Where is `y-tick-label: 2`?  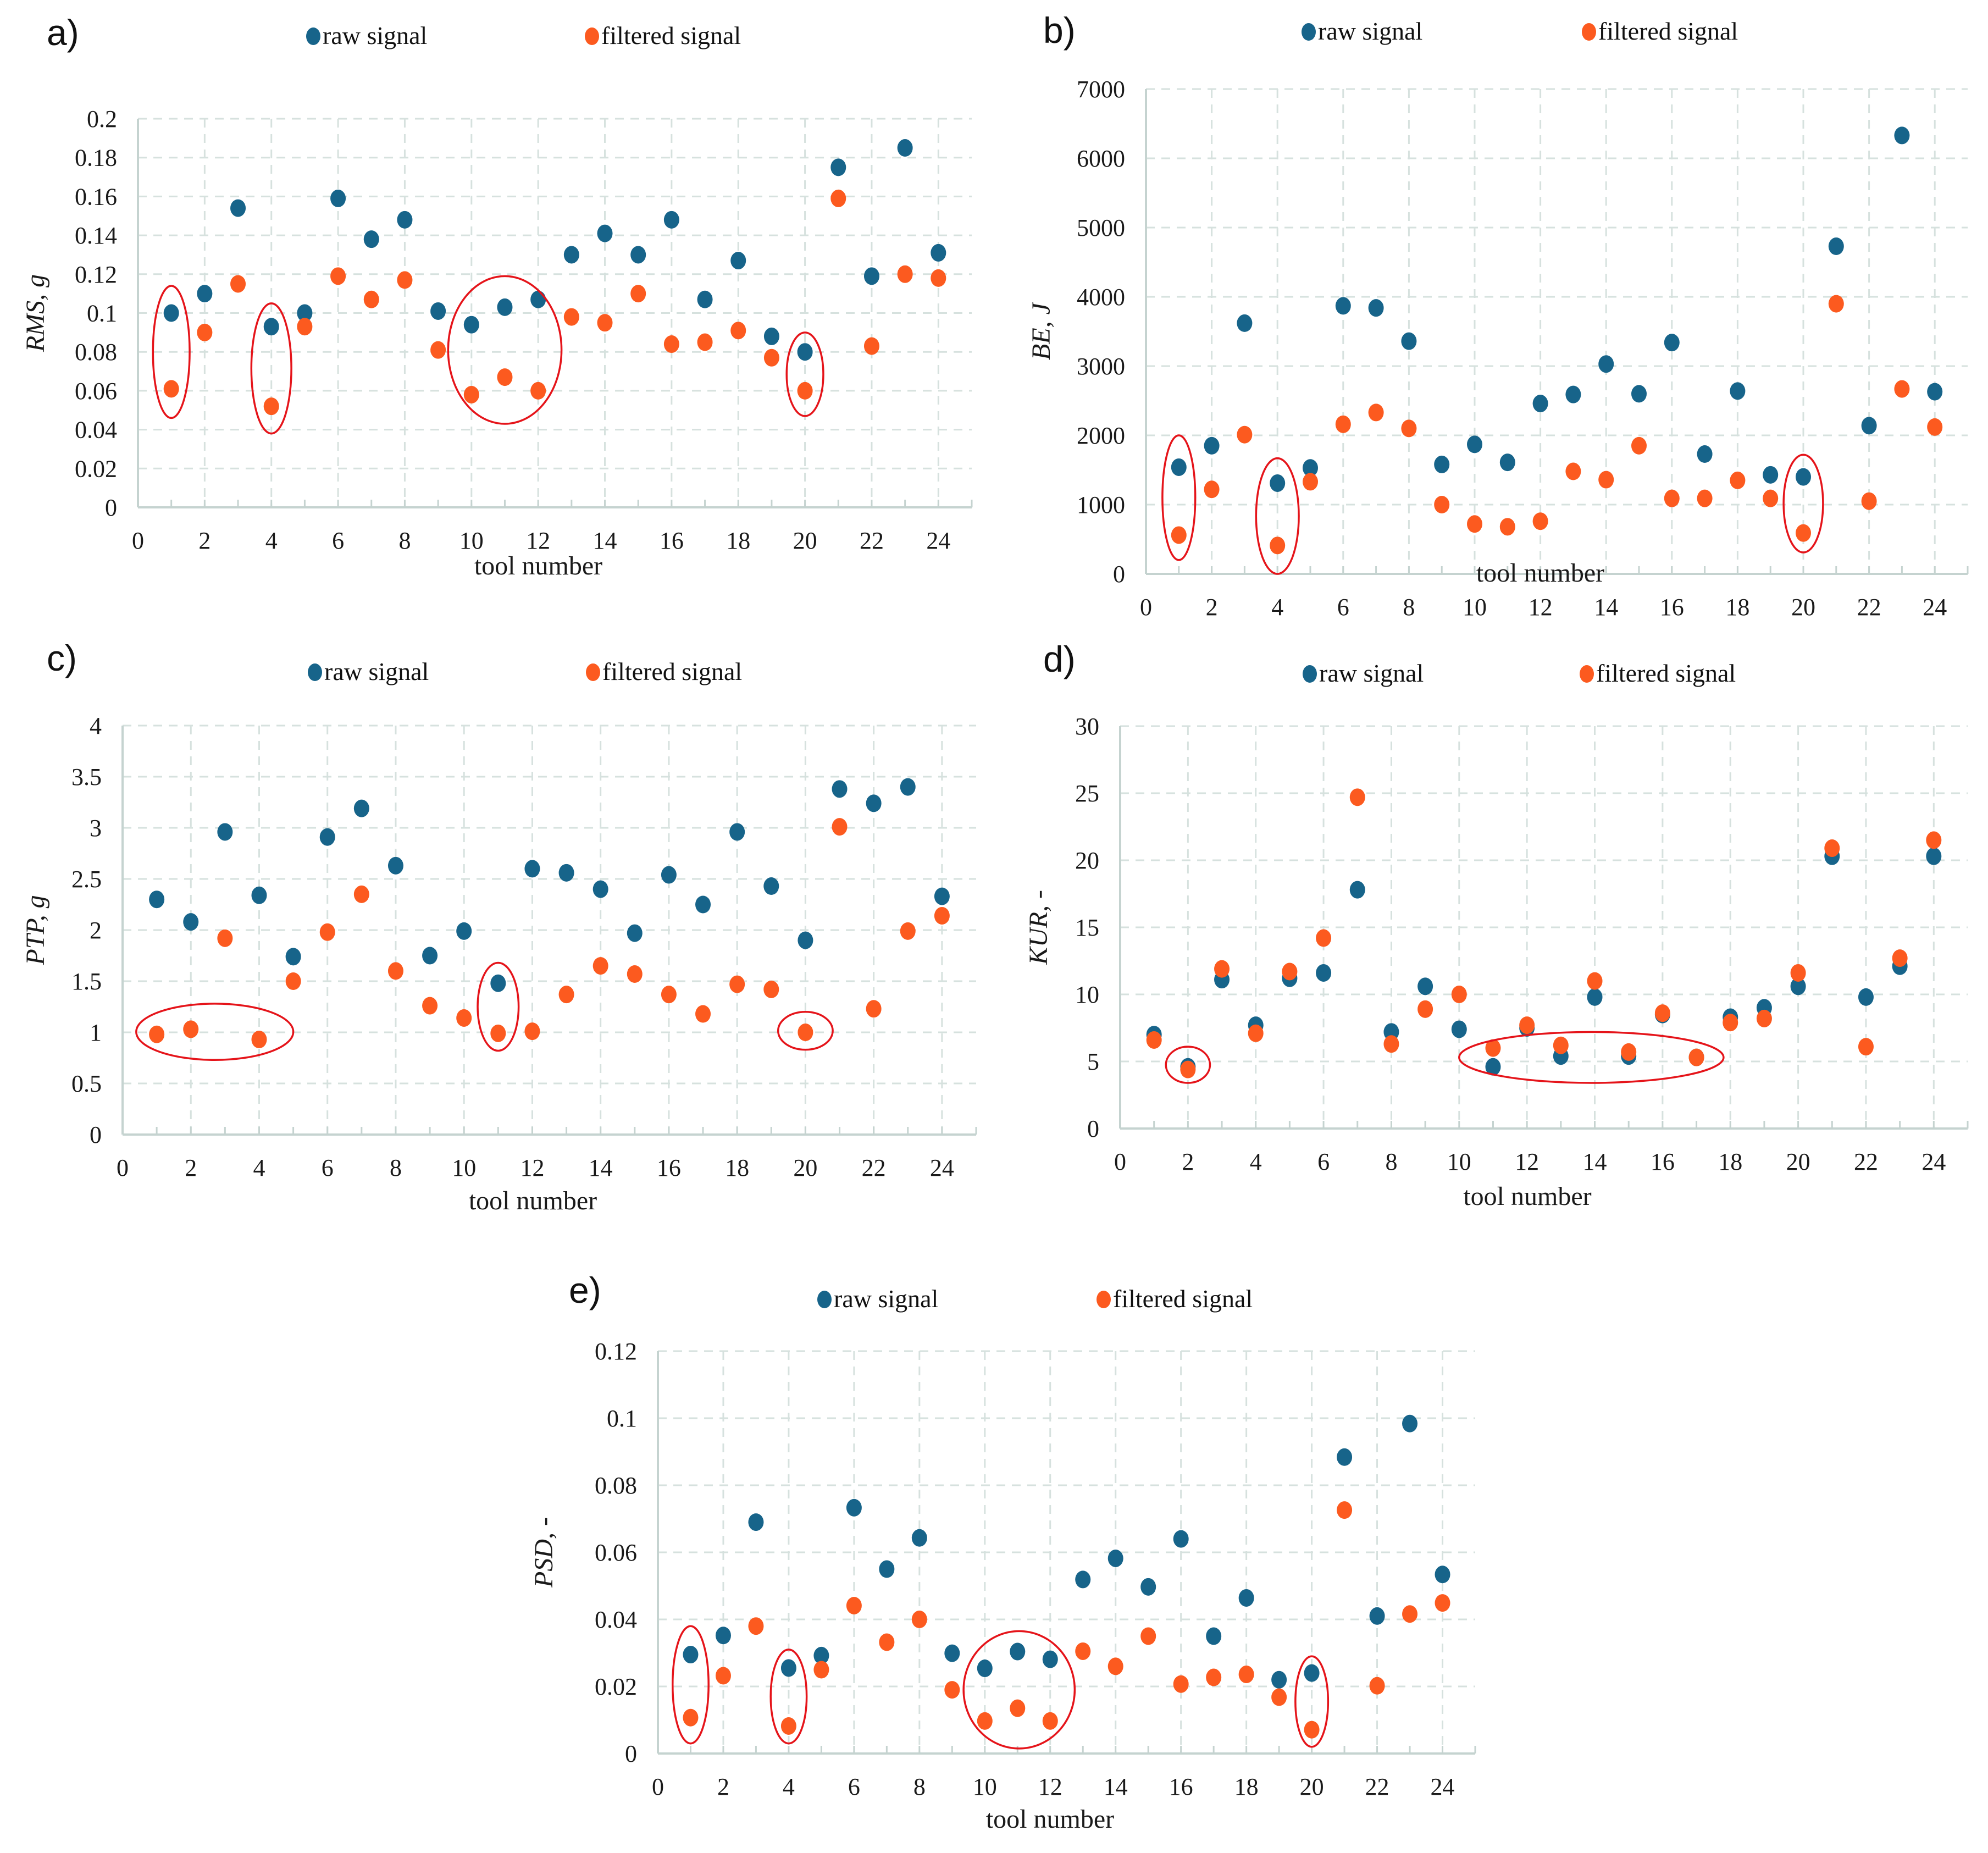
y-tick-label: 2 is located at coordinates (96, 931).